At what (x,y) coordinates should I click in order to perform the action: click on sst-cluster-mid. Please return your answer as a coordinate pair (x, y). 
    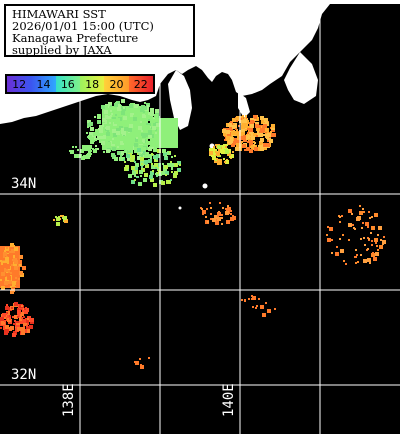
    Looking at the image, I should click on (258, 306).